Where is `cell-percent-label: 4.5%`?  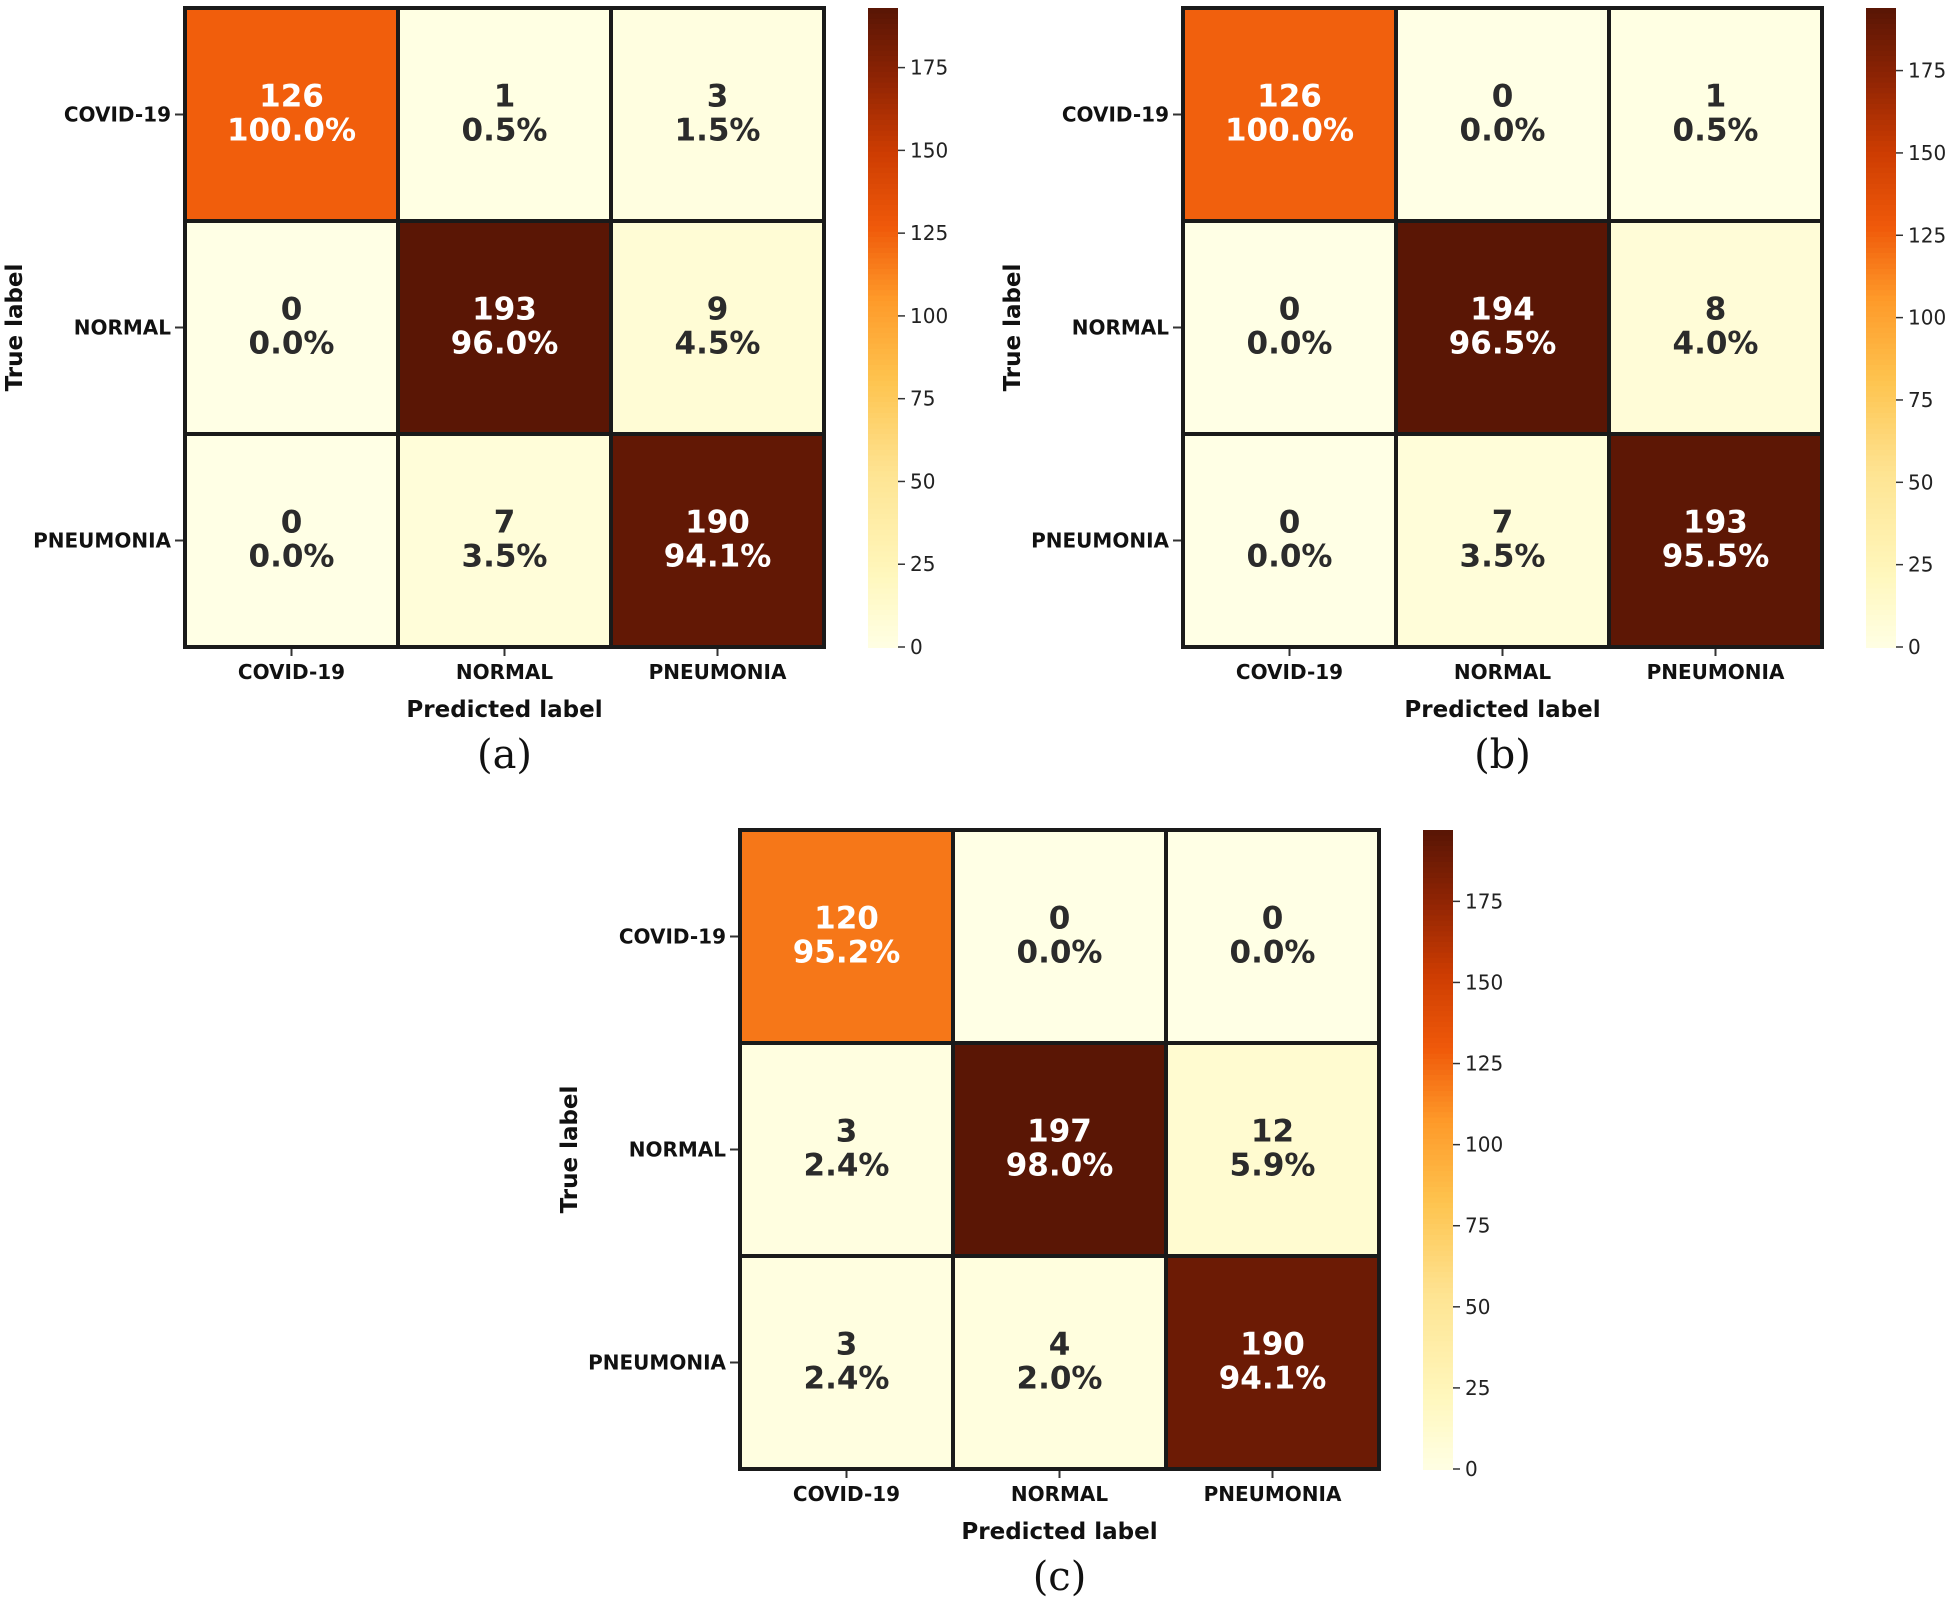 cell-percent-label: 4.5% is located at coordinates (718, 344).